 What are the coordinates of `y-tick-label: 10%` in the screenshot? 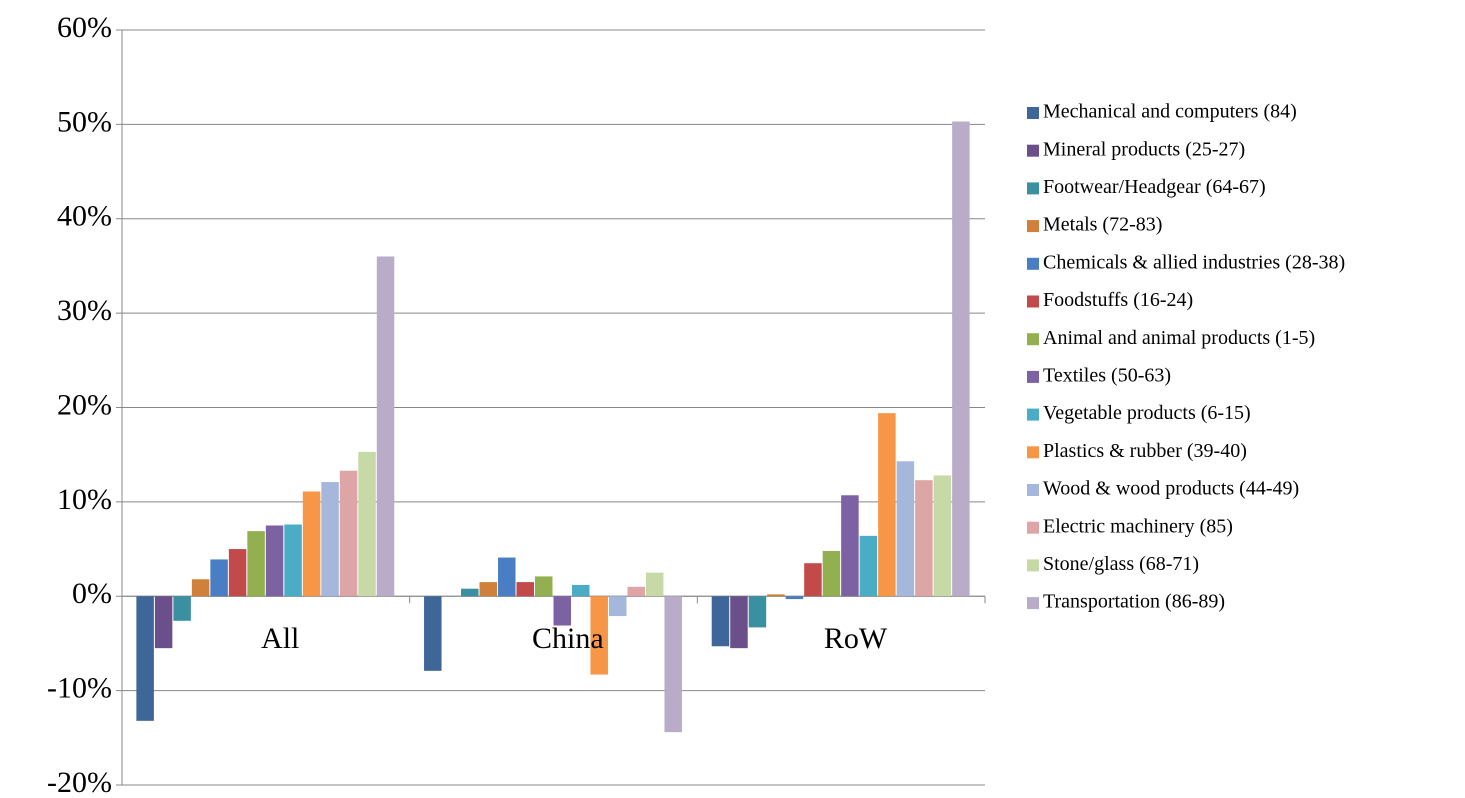 It's located at (84, 499).